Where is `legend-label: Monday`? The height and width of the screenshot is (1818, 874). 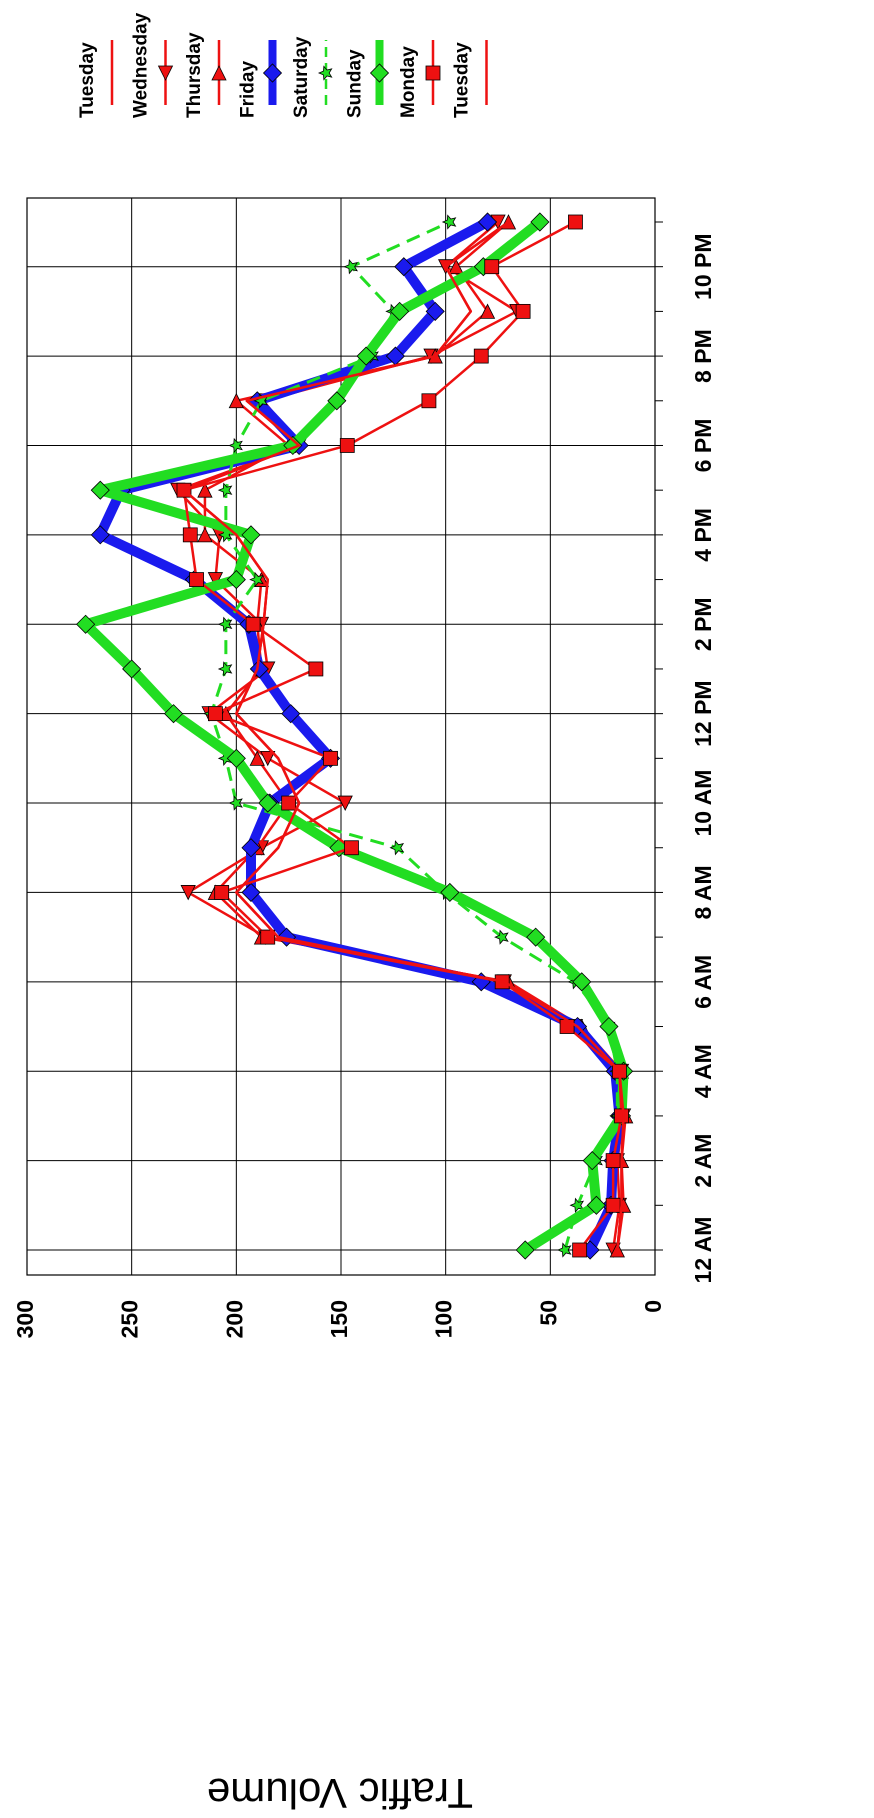 legend-label: Monday is located at coordinates (408, 82).